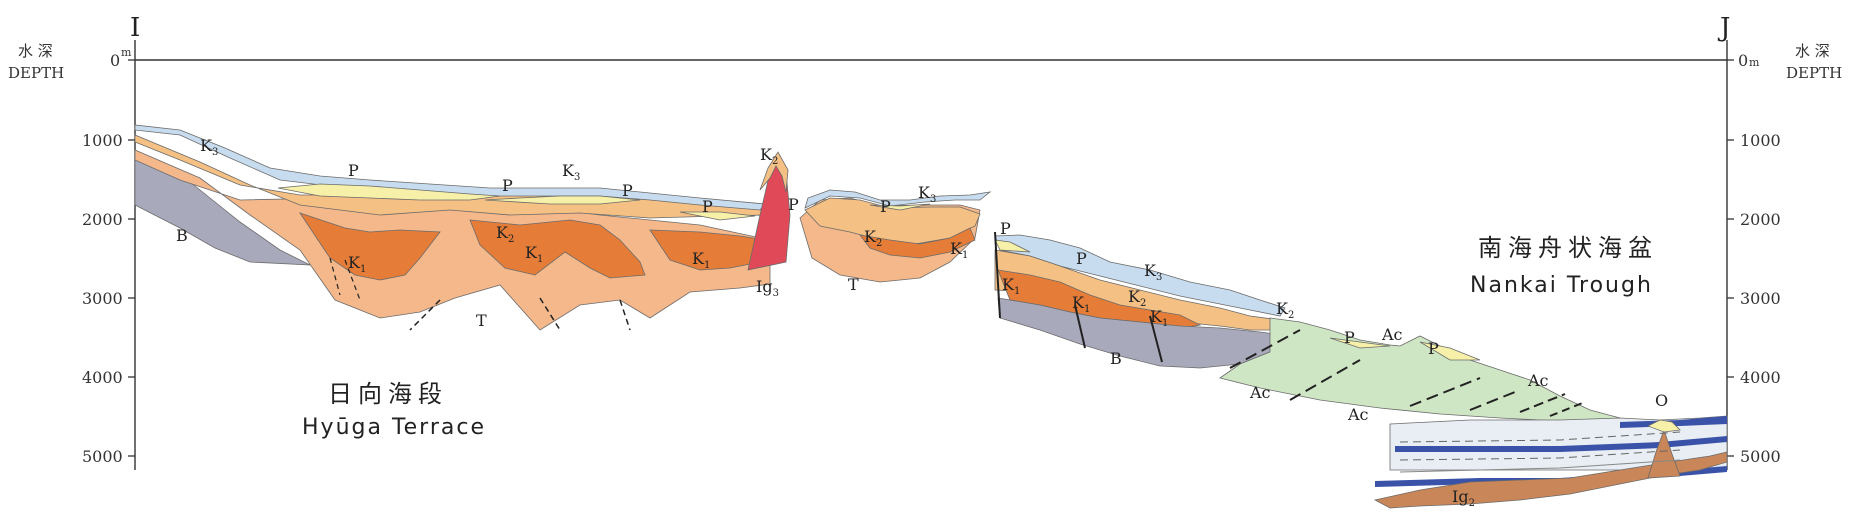 The width and height of the screenshot is (1866, 528). I want to click on unit-K2-middle, so click(892, 221).